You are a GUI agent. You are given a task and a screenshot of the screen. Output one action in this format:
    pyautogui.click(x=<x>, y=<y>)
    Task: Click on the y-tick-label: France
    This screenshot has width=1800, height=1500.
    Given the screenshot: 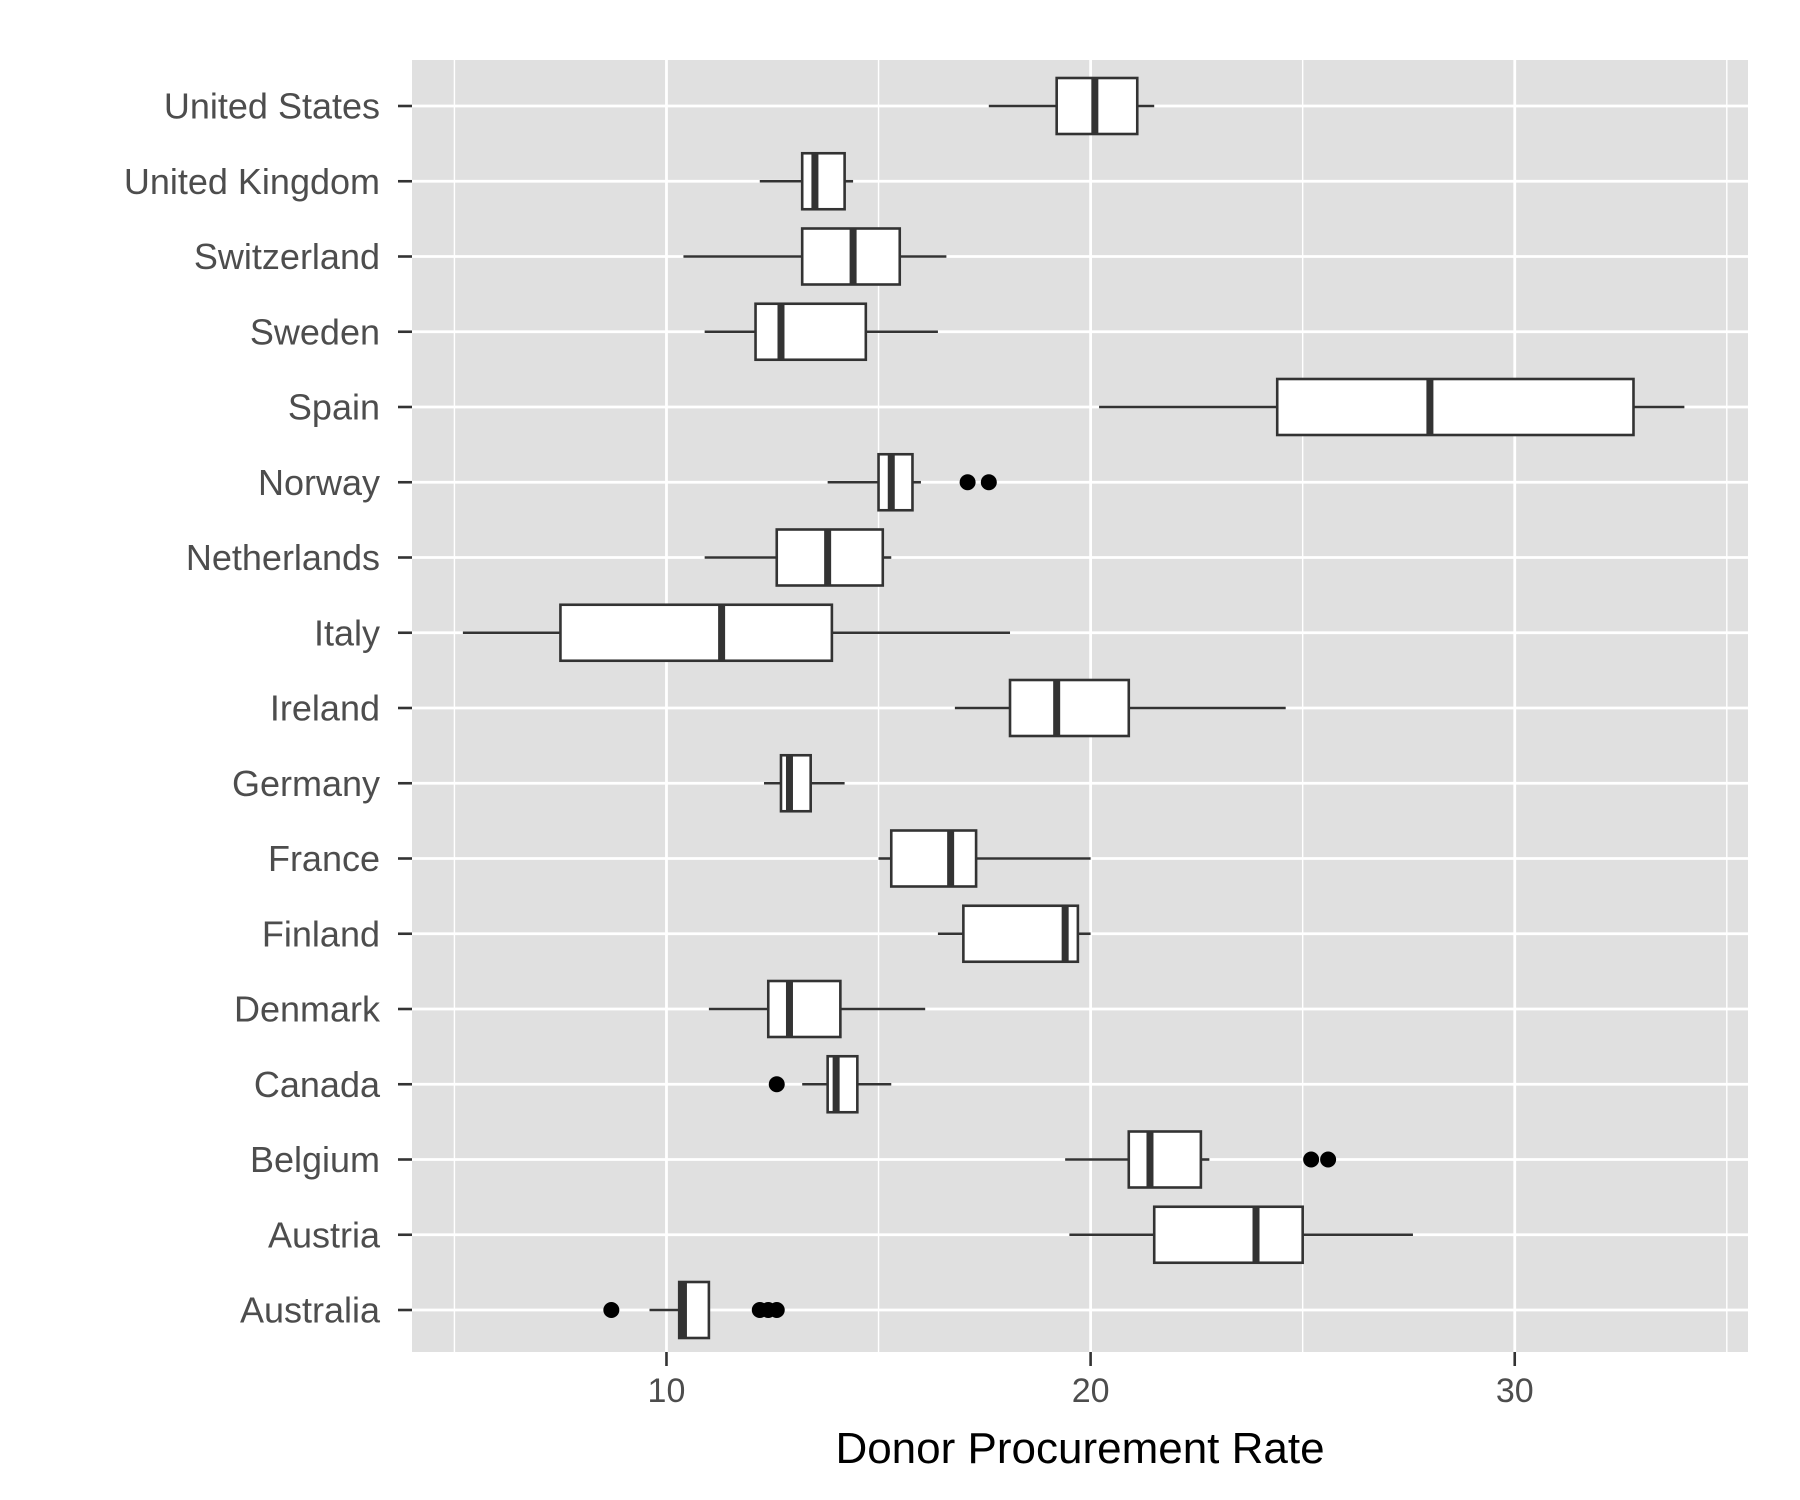 What is the action you would take?
    pyautogui.click(x=324, y=858)
    